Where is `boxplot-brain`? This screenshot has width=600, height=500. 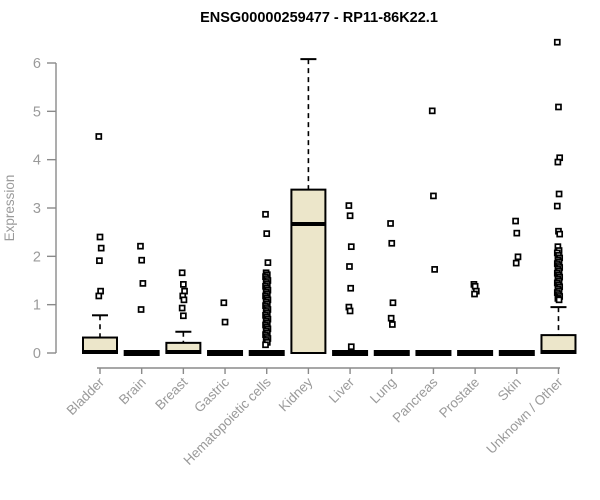
boxplot-brain is located at coordinates (141, 299).